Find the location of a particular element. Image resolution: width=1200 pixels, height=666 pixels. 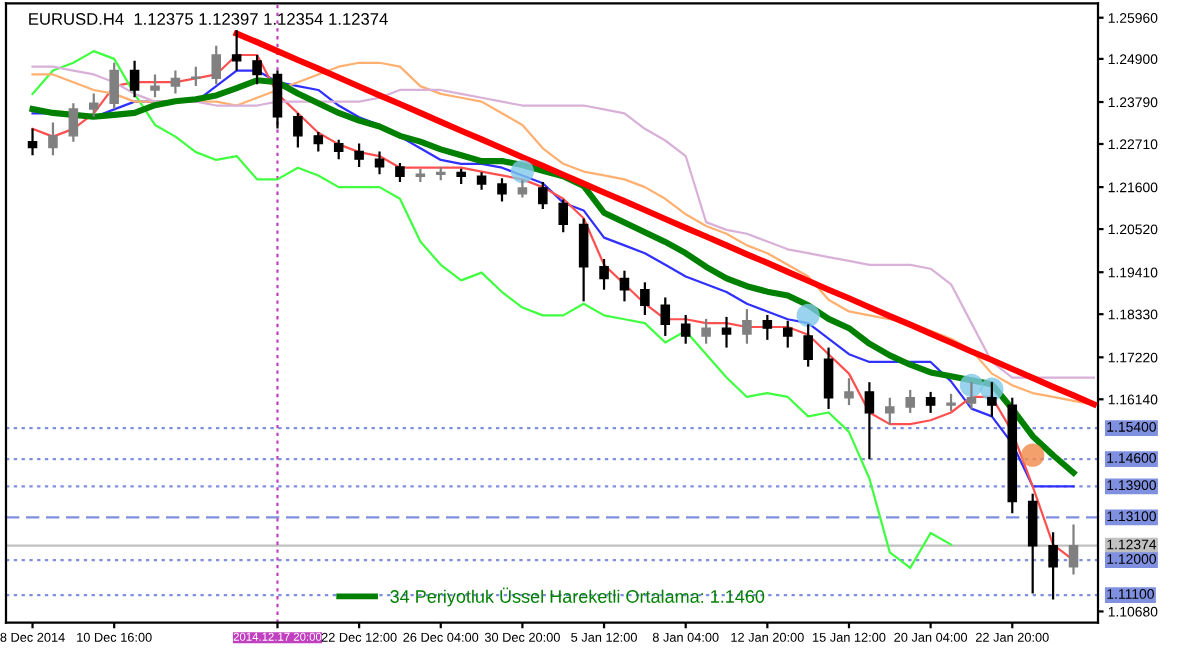

chart-title: EURUSD.H4 1.12375 1.12397 1.12354 1.12374 is located at coordinates (208, 19).